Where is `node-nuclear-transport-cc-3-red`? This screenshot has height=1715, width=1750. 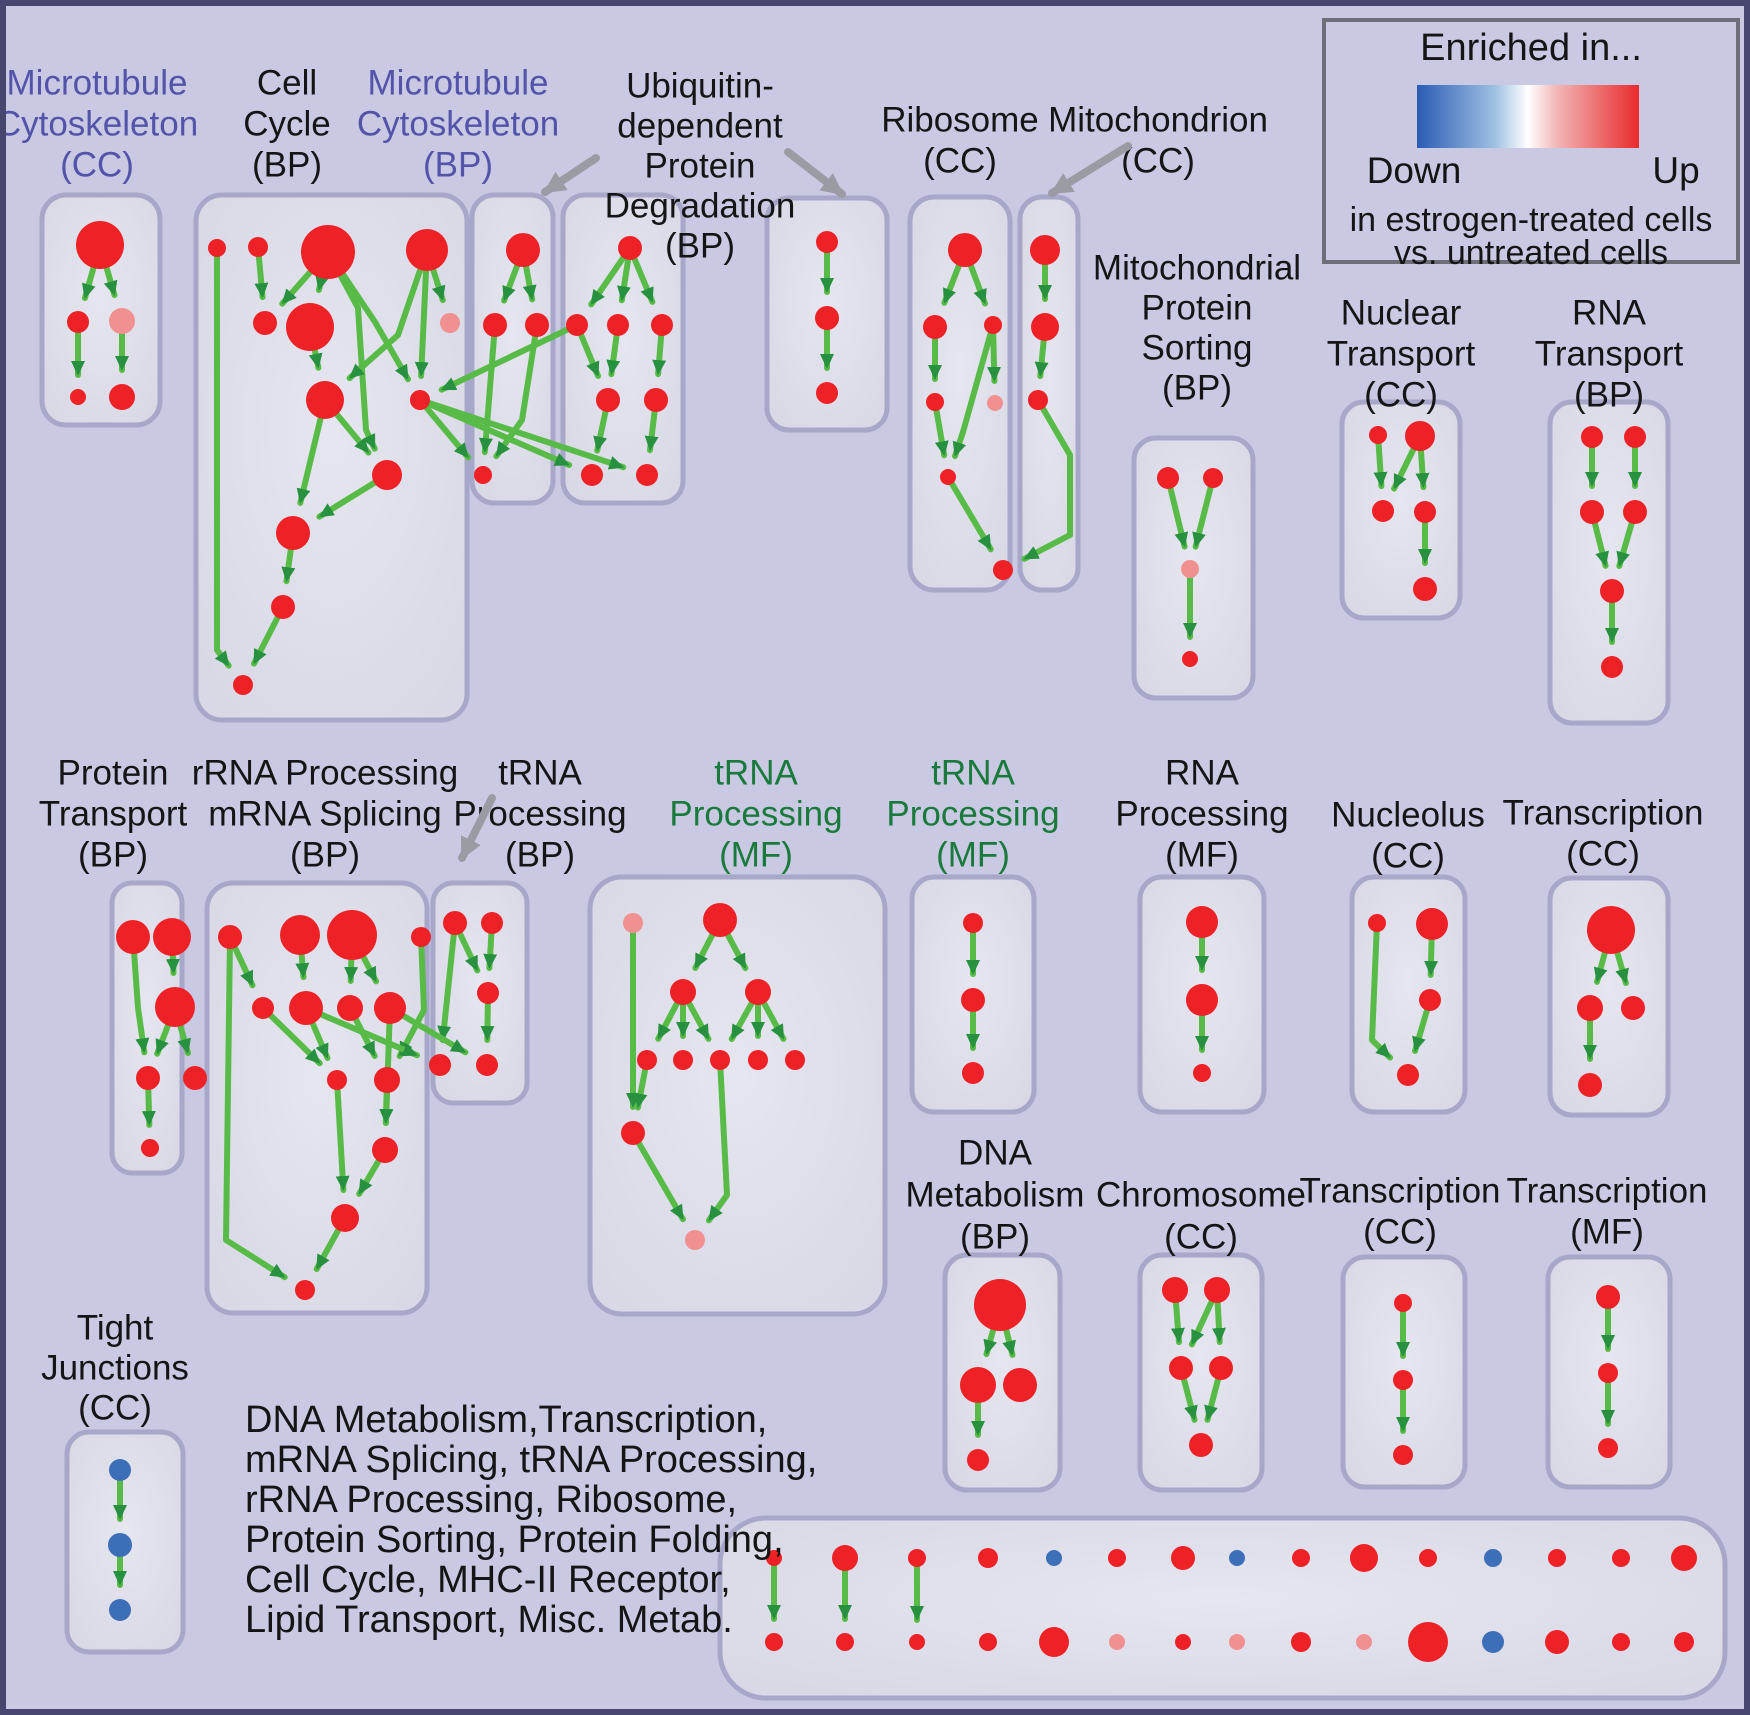 node-nuclear-transport-cc-3-red is located at coordinates (1425, 512).